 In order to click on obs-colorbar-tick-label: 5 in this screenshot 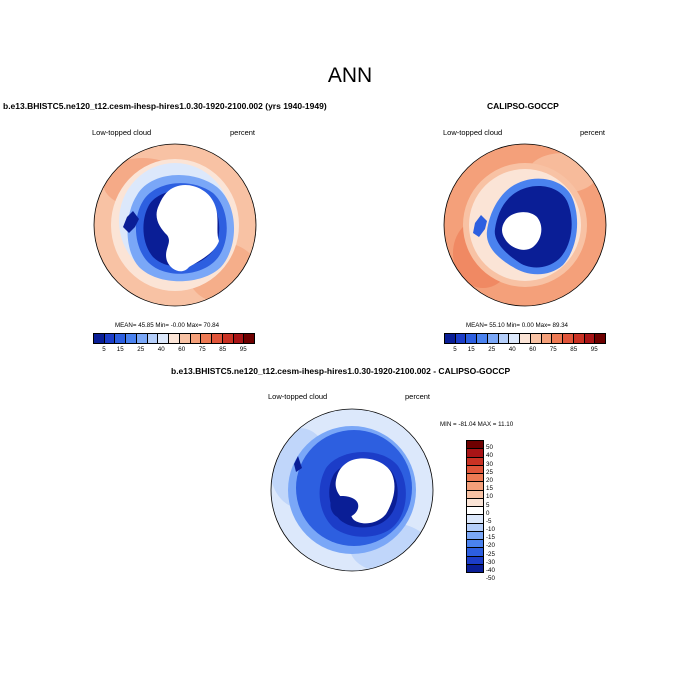, I will do `click(455, 349)`.